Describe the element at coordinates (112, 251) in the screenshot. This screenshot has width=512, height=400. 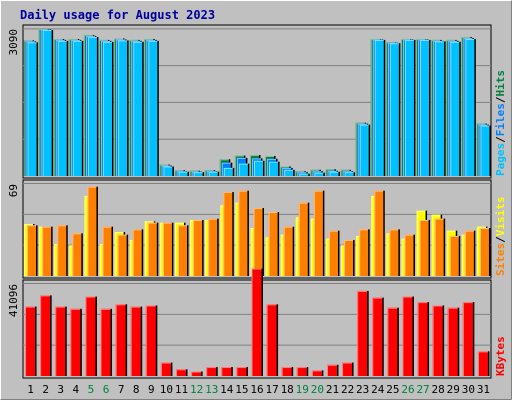
I see `bar-sites-day-6-shadow` at that location.